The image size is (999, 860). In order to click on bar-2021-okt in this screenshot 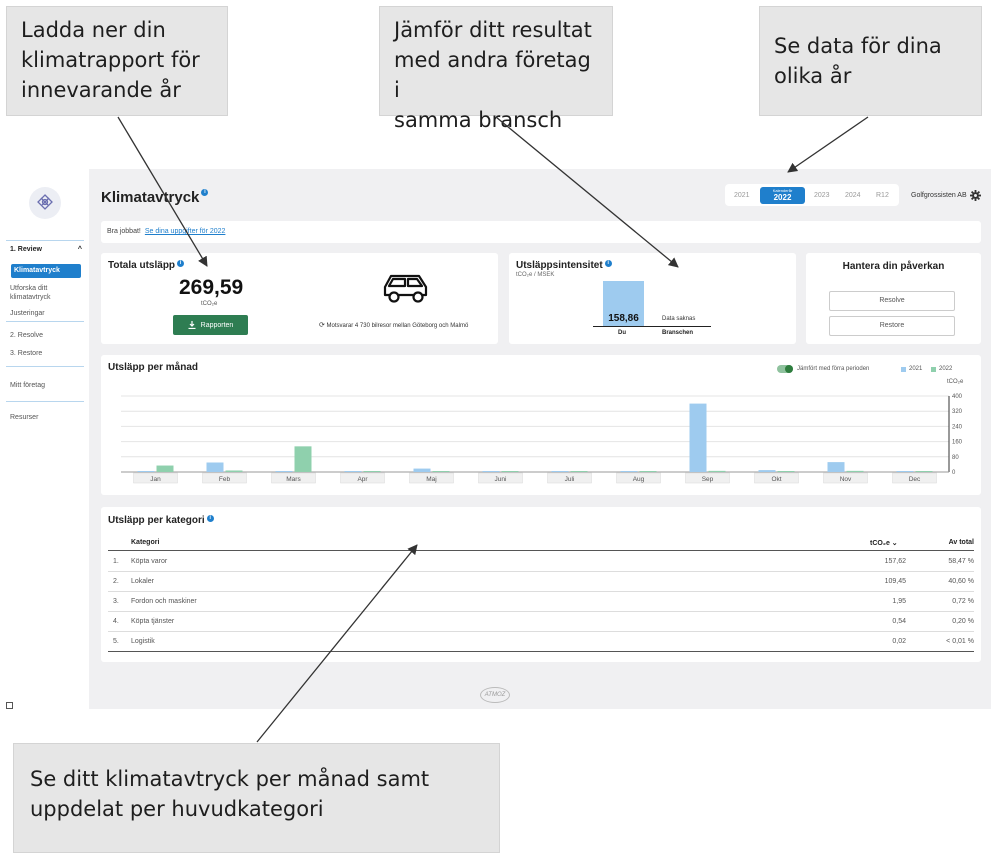, I will do `click(767, 471)`.